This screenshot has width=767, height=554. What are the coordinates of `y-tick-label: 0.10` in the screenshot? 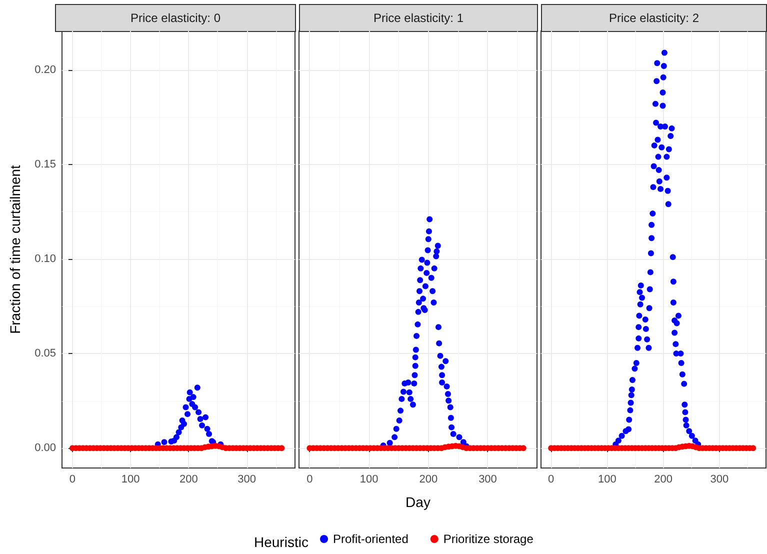 It's located at (45, 258).